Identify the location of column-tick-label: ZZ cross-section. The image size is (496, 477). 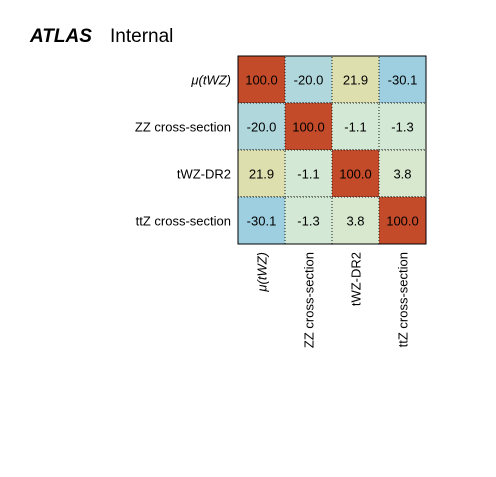
(309, 300).